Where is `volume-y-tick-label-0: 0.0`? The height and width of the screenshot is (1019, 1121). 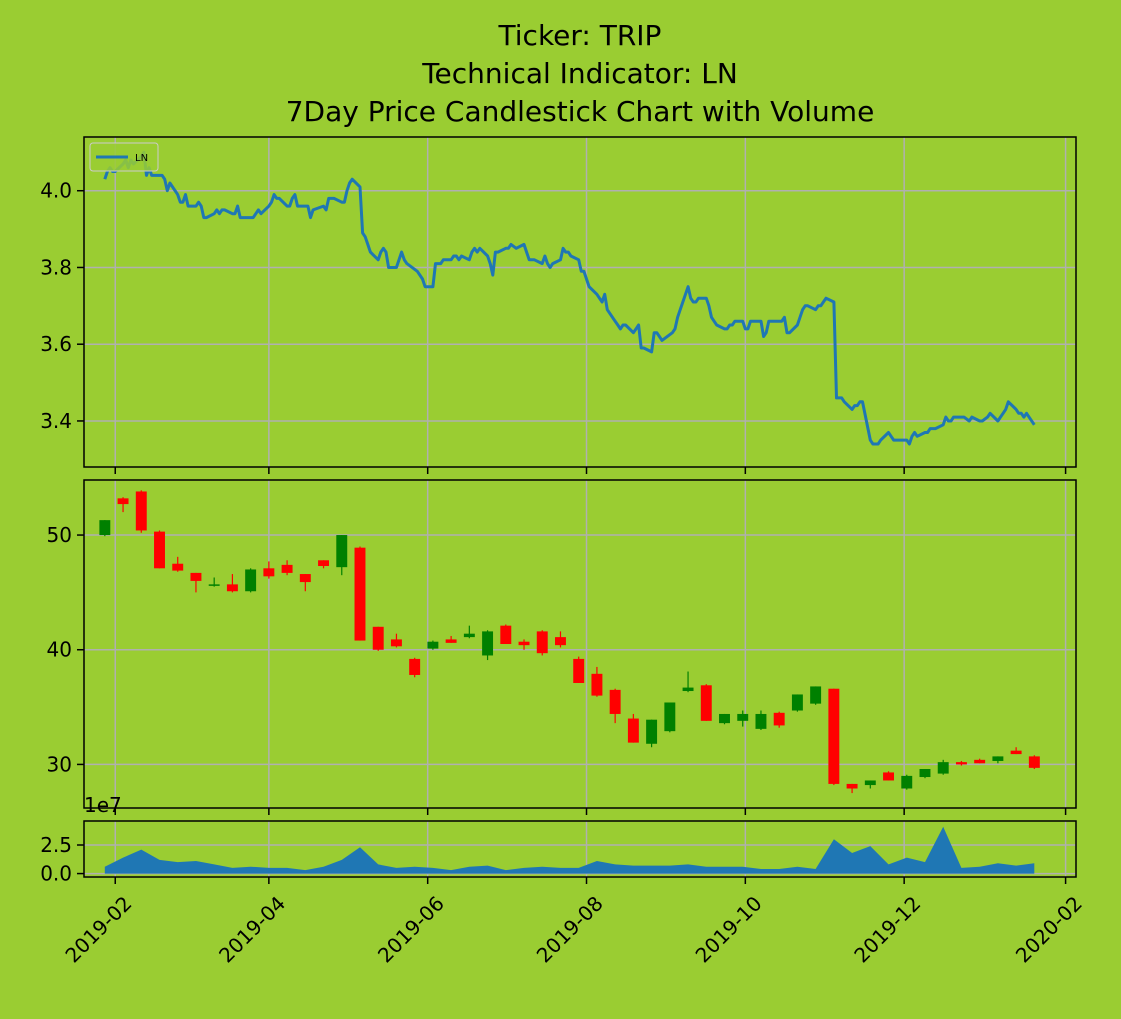
volume-y-tick-label-0: 0.0 is located at coordinates (56, 874).